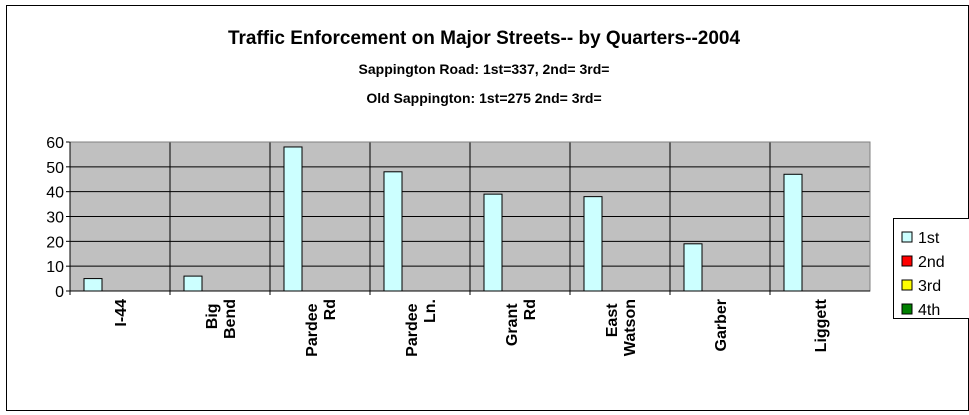 The height and width of the screenshot is (415, 969). What do you see at coordinates (55, 218) in the screenshot?
I see `y-tick-label: 30` at bounding box center [55, 218].